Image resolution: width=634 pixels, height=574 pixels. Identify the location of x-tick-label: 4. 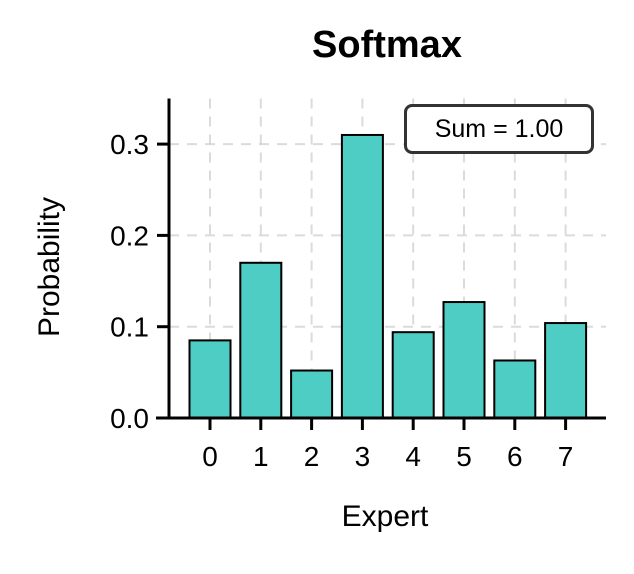
(413, 456).